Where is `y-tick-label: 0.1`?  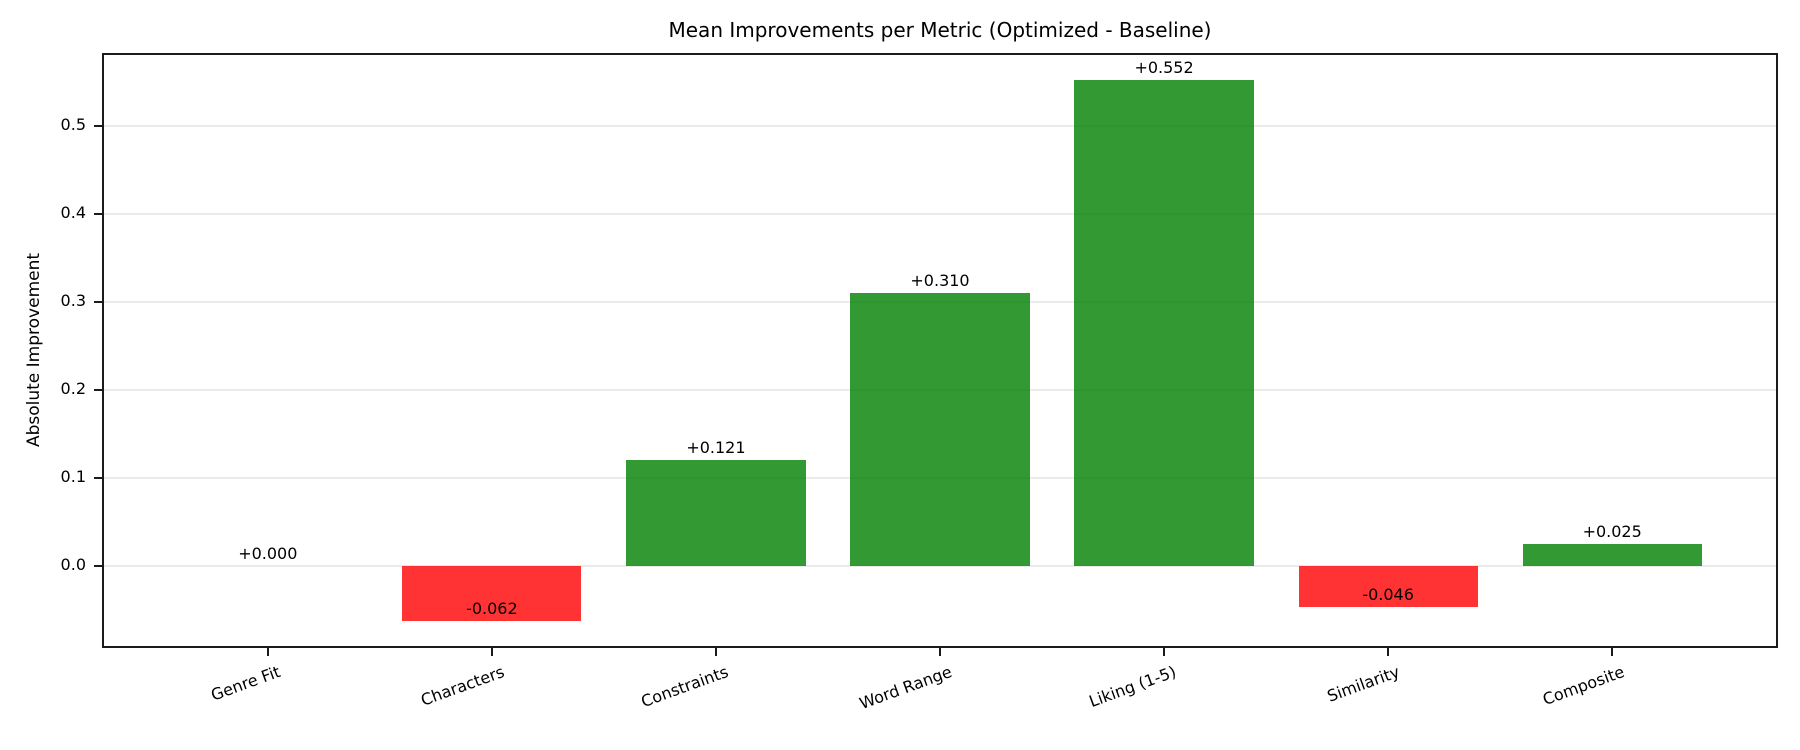 y-tick-label: 0.1 is located at coordinates (73, 477).